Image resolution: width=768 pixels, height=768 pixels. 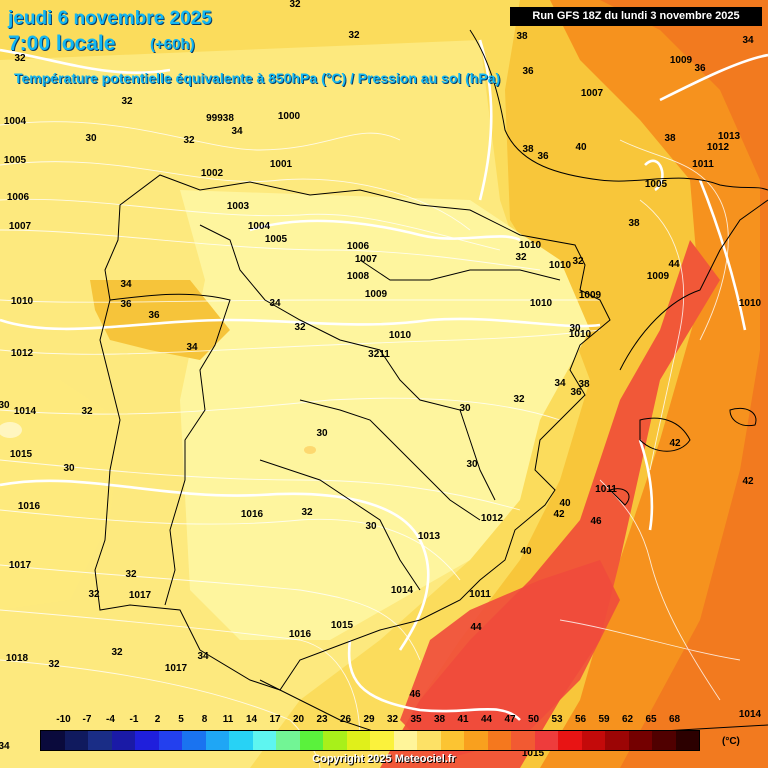 I want to click on map-value-label: 1012, so click(x=492, y=518).